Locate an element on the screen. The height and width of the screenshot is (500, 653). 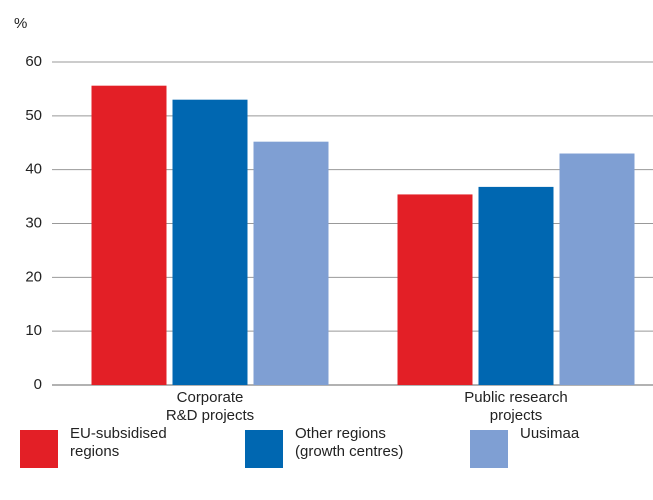
y-tick-label: 0 is located at coordinates (38, 384).